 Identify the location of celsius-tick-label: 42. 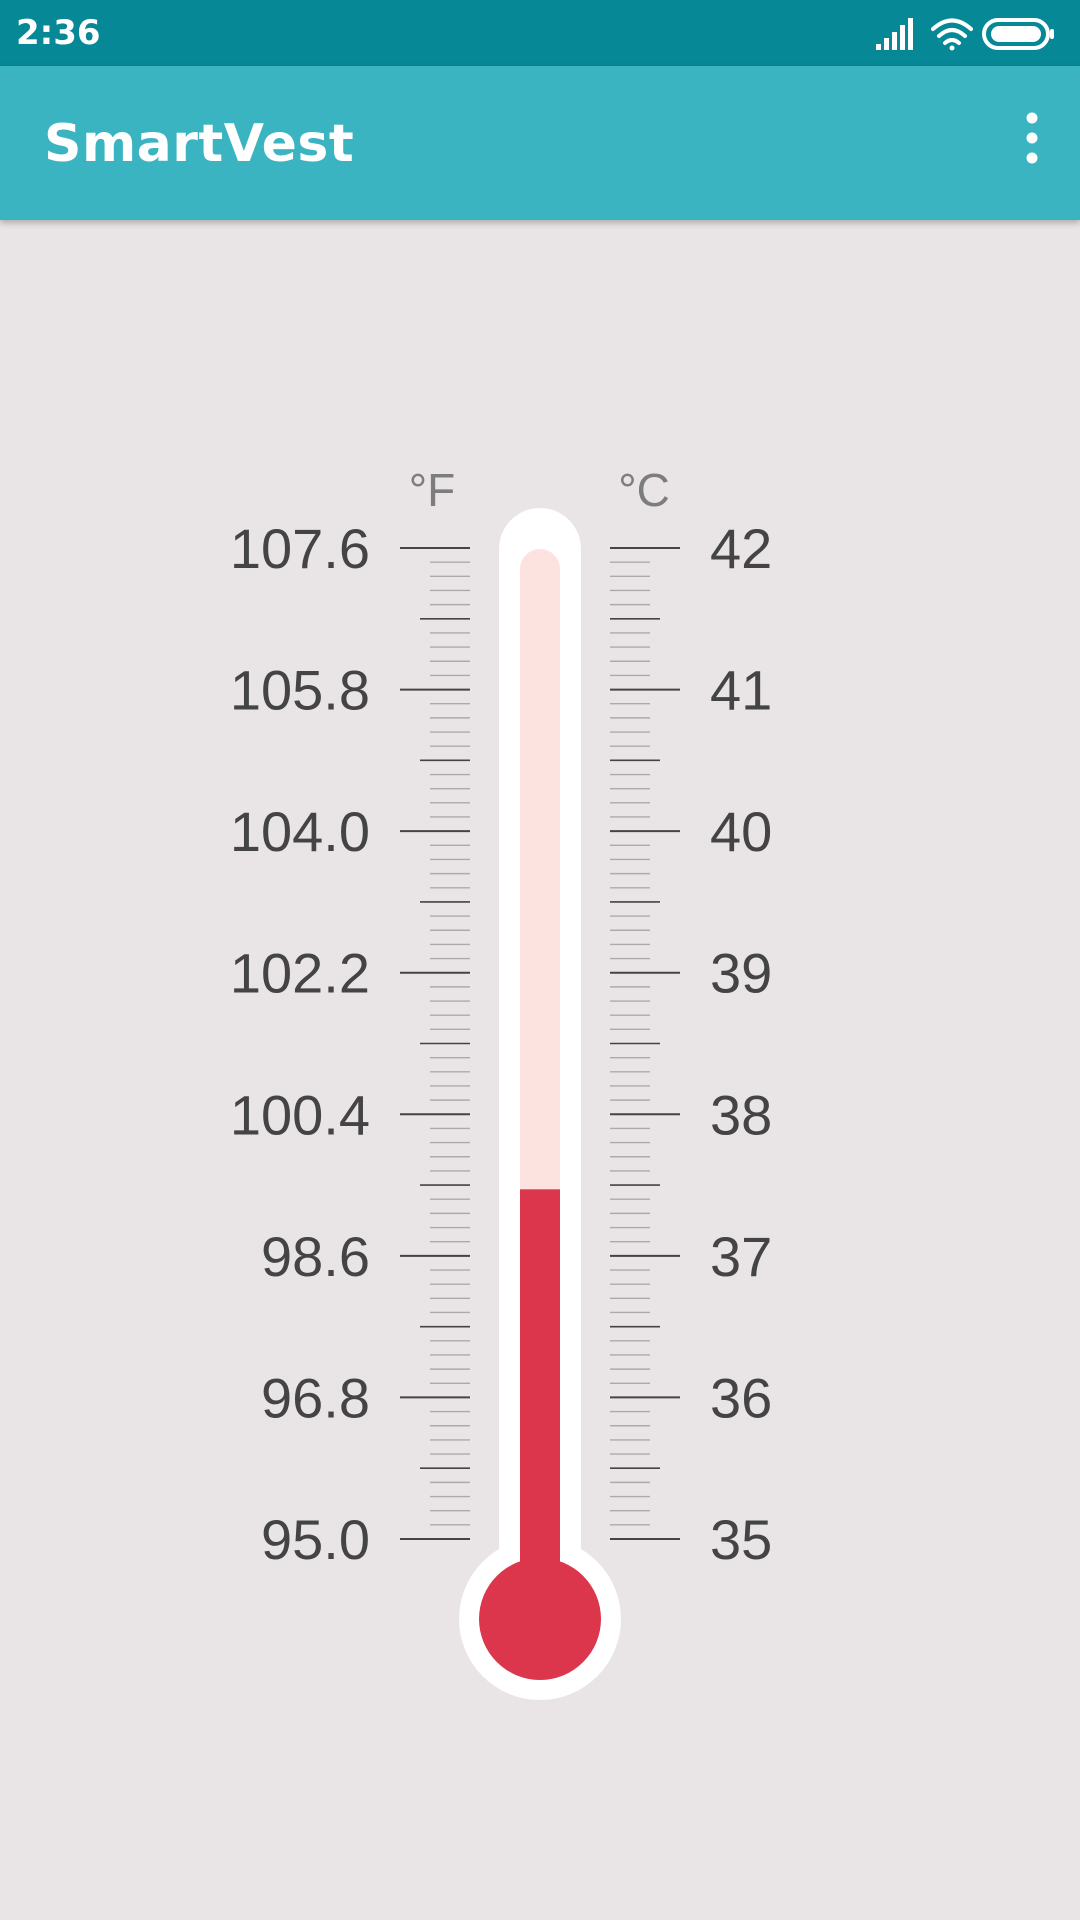
(741, 548).